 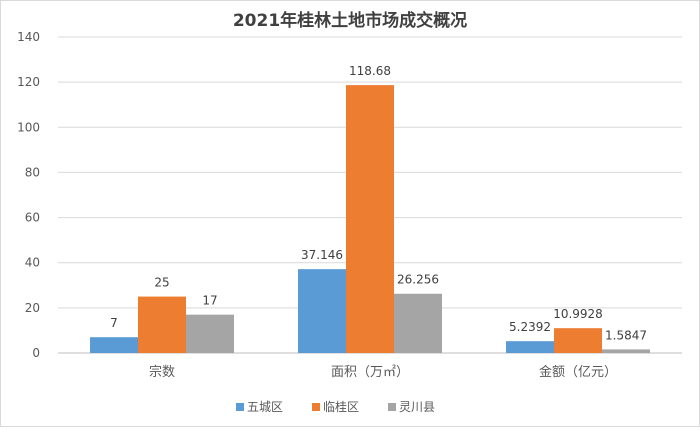 I want to click on x-tick-label: 宗数, so click(x=162, y=372).